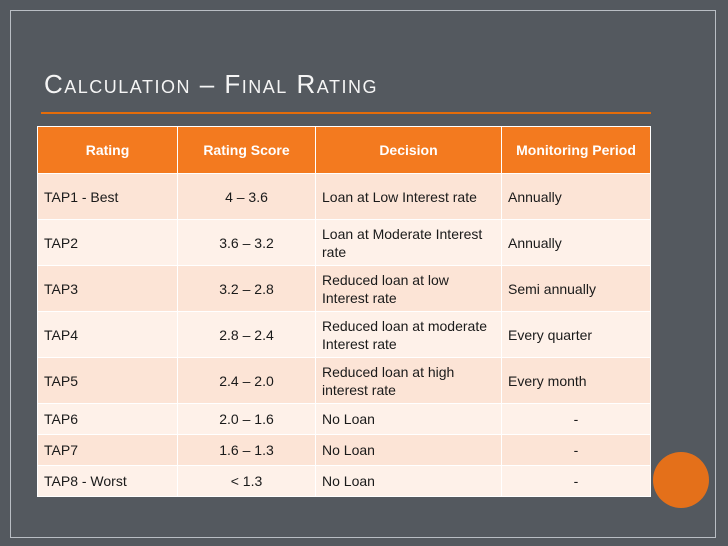  Describe the element at coordinates (107, 150) in the screenshot. I see `header-rating: Rating` at that location.